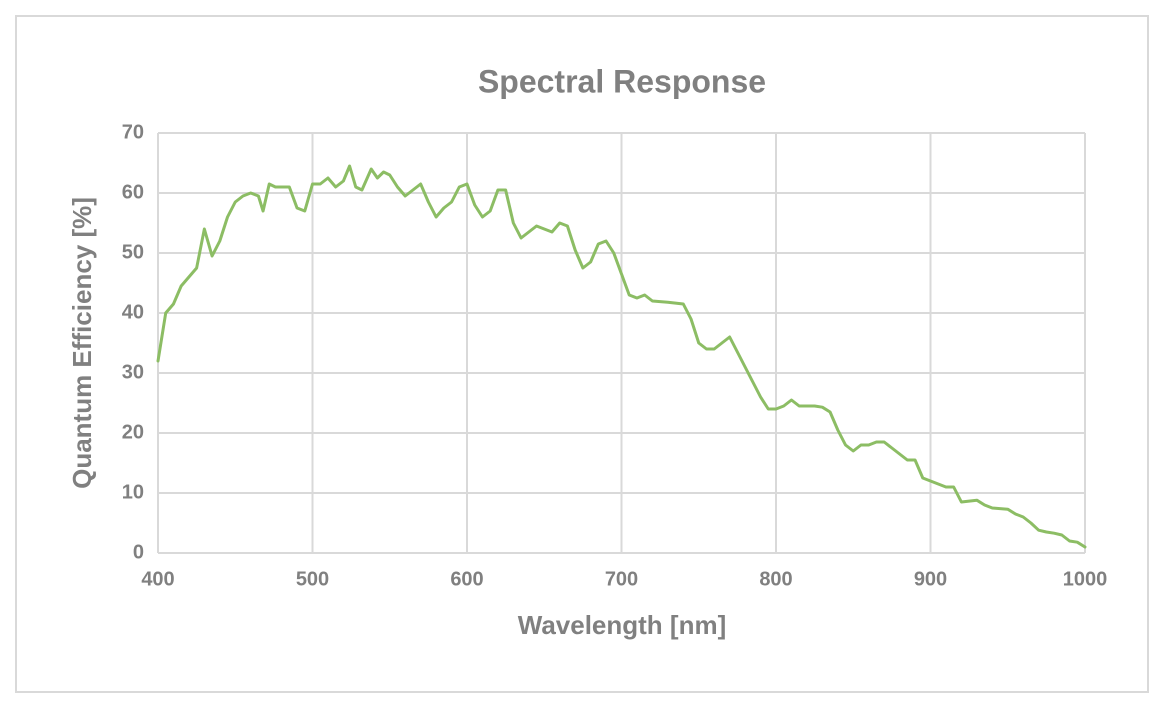 The image size is (1164, 710). What do you see at coordinates (133, 252) in the screenshot?
I see `y-tick-label: 50` at bounding box center [133, 252].